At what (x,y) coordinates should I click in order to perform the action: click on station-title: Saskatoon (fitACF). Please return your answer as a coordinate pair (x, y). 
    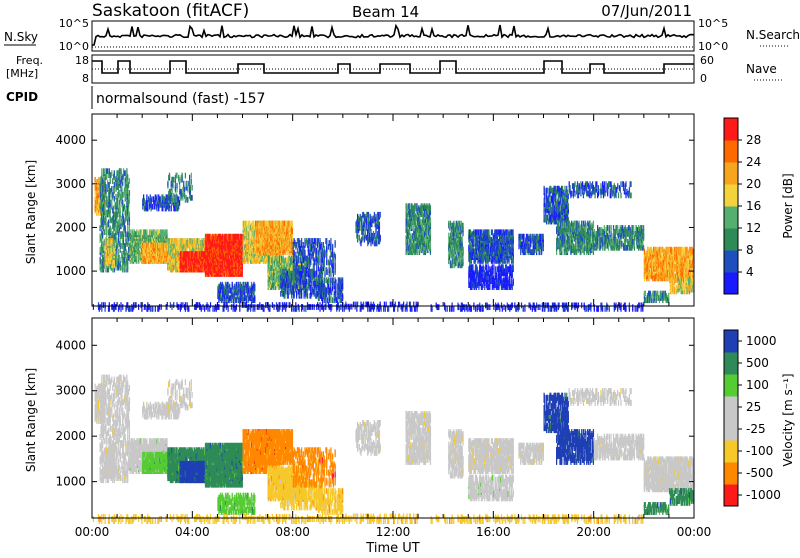
    Looking at the image, I should click on (170, 11).